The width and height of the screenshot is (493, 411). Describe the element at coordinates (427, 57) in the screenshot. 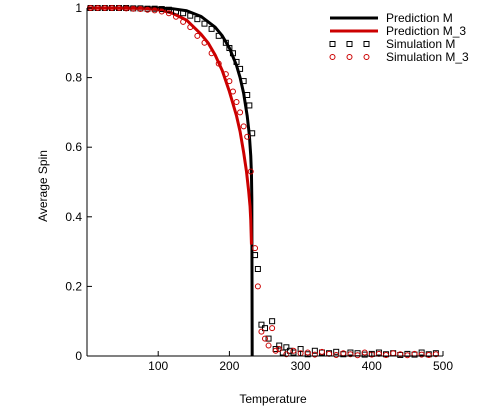

I see `legend-label-simulation-m-3: Simulation M_3` at that location.